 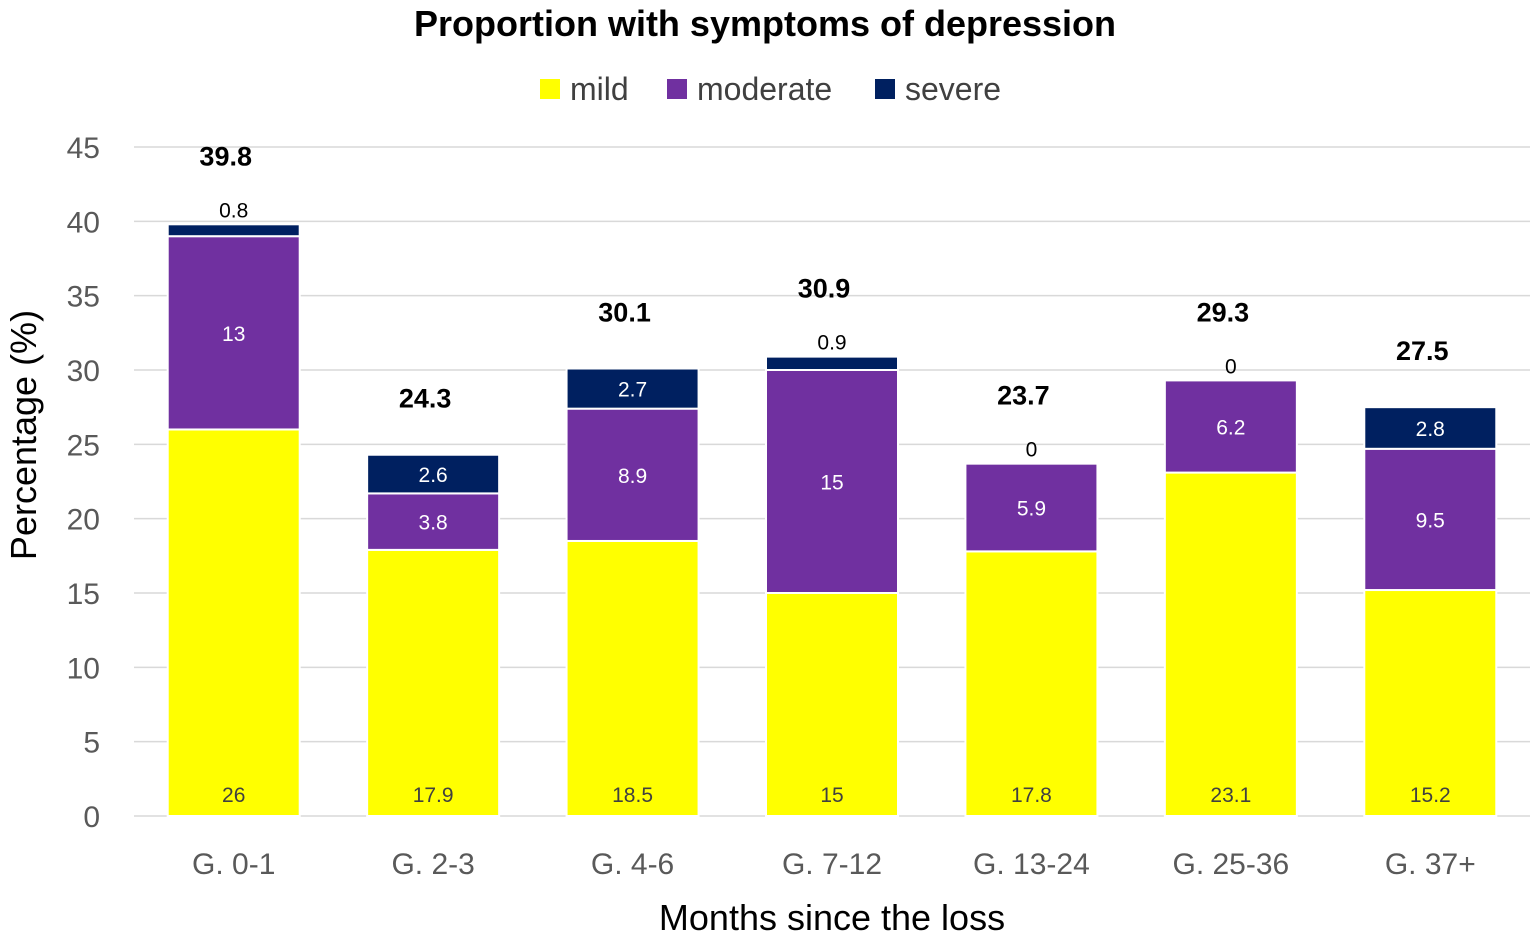 What do you see at coordinates (1023, 396) in the screenshot?
I see `total-label: 23.7` at bounding box center [1023, 396].